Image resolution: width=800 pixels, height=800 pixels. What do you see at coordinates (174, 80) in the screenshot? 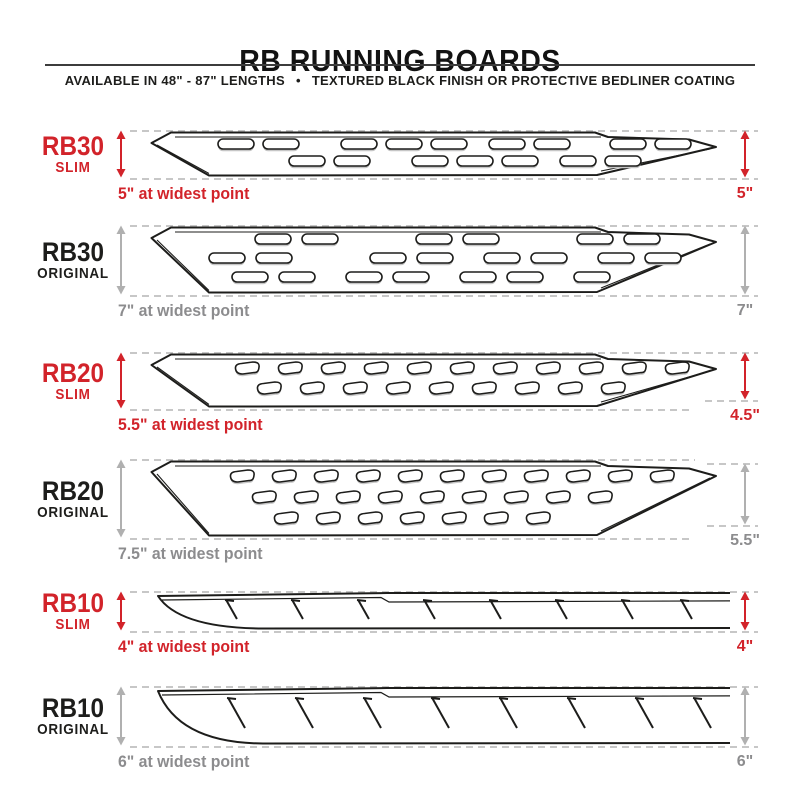
I see `subtitle-lengths: AVAILABLE IN 48" - 87" LENGTHS` at bounding box center [174, 80].